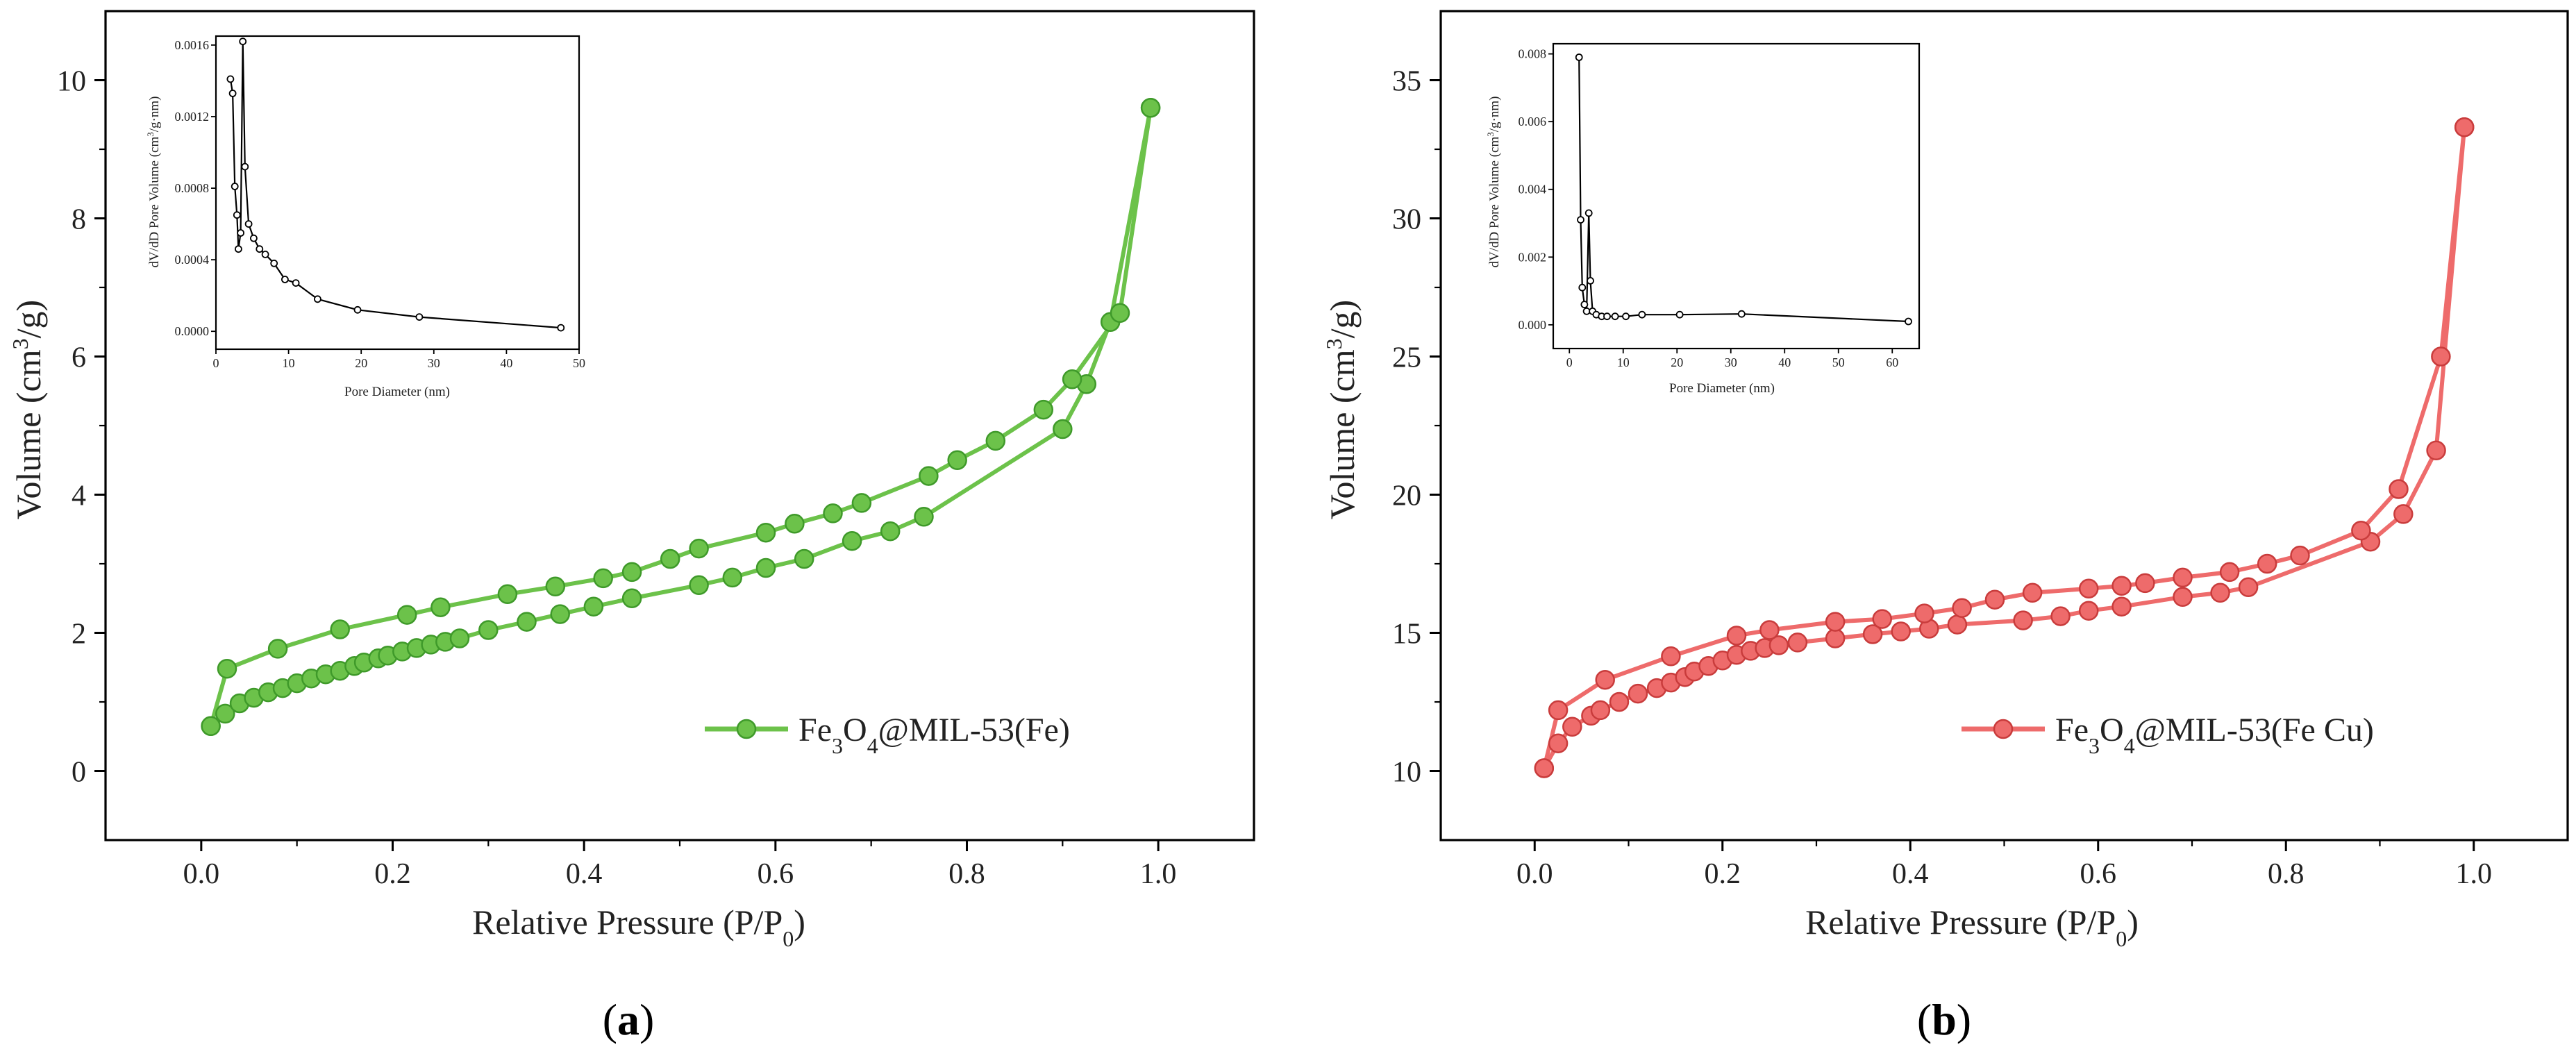 This screenshot has width=2576, height=1056. Describe the element at coordinates (1838, 362) in the screenshot. I see `panel-b-inset-x-tick-label: 50` at that location.